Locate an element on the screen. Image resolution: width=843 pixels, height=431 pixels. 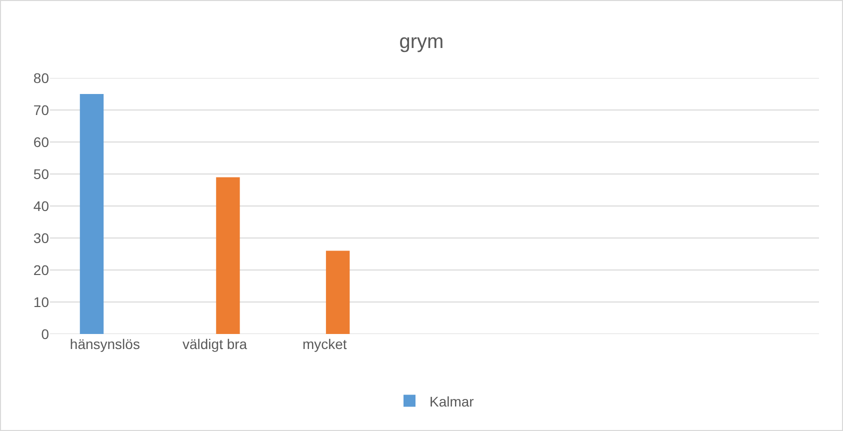
y-tick-label: 50 is located at coordinates (41, 174).